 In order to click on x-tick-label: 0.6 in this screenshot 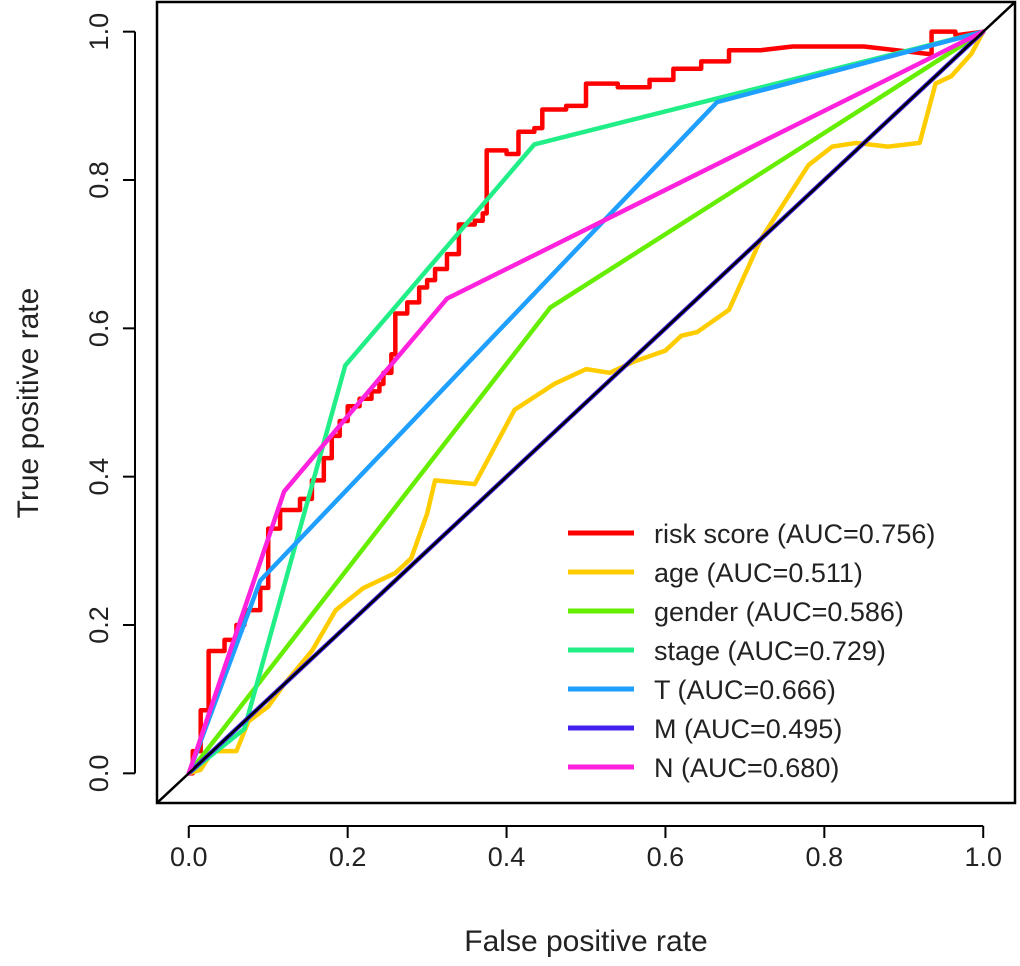, I will do `click(666, 857)`.